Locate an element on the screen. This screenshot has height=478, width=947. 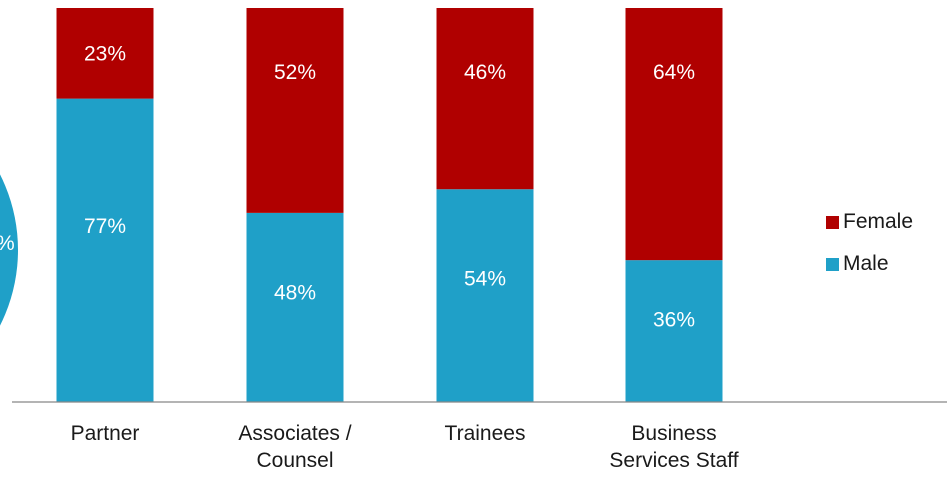
legend-label-female: Female is located at coordinates (878, 221).